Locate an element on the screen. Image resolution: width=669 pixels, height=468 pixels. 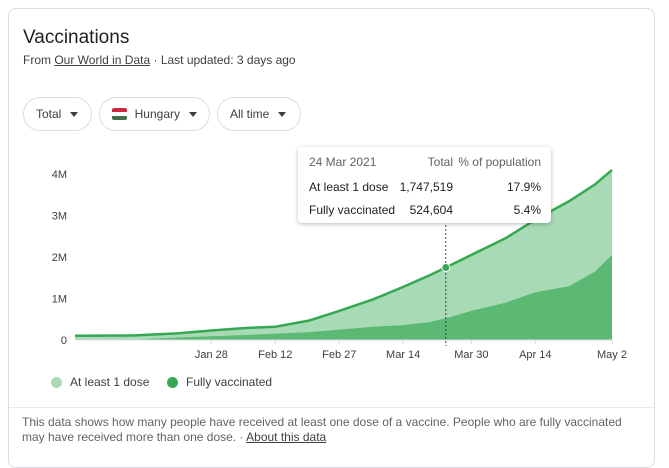
flag-stripe-red is located at coordinates (119, 110).